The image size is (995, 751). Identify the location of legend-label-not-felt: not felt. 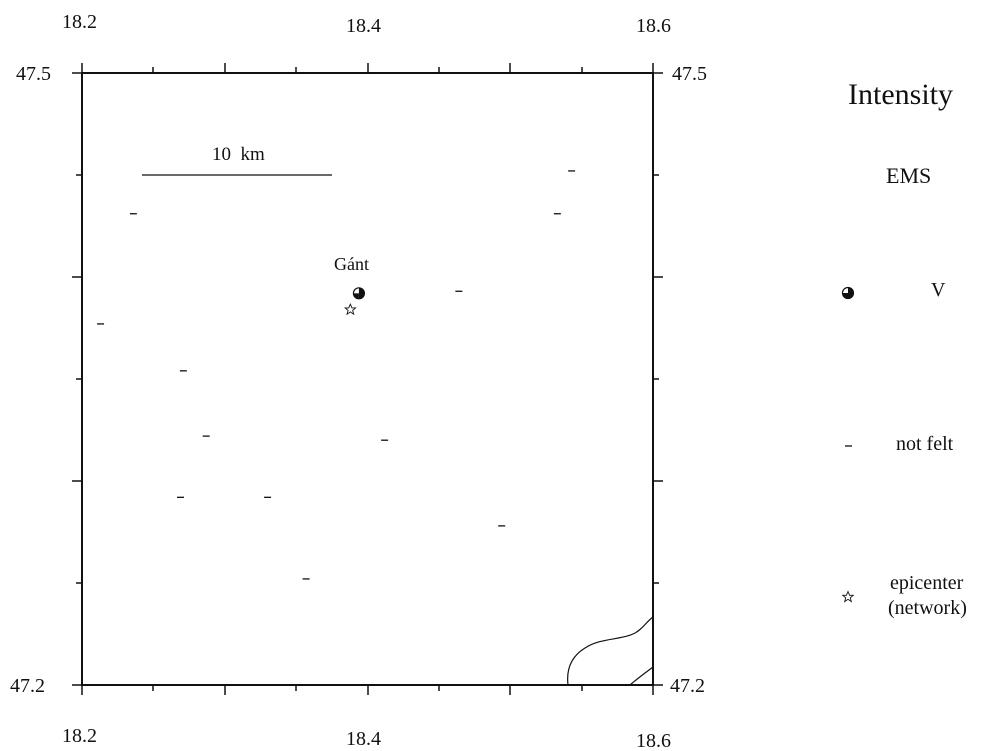
(925, 444).